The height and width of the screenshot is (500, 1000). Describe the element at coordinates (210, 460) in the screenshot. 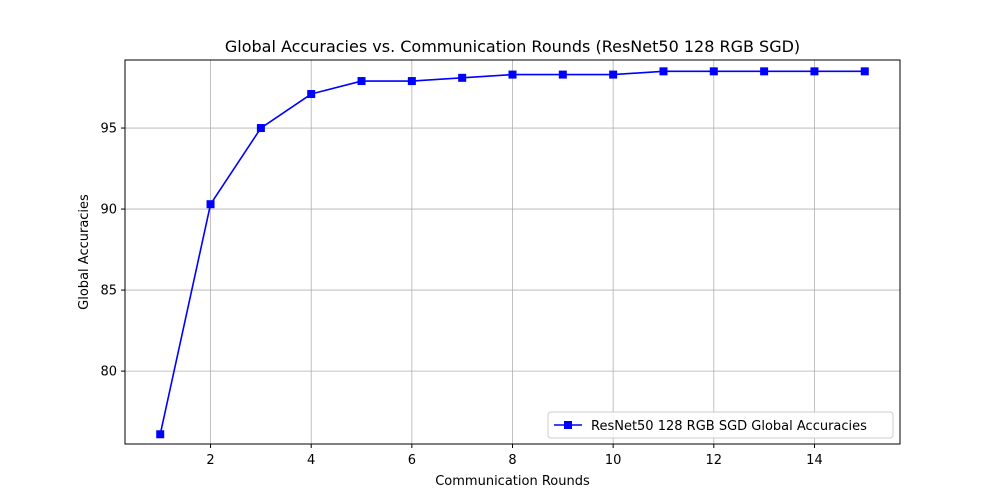

I see `x-tick-label: 2` at that location.